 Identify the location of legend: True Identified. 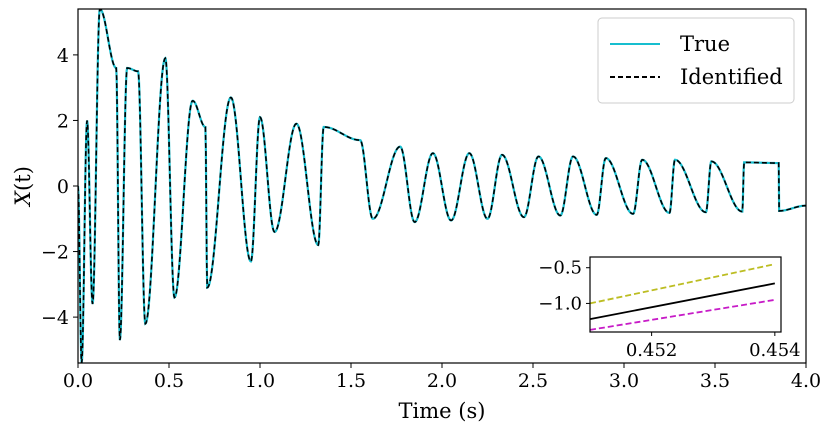
(696, 60).